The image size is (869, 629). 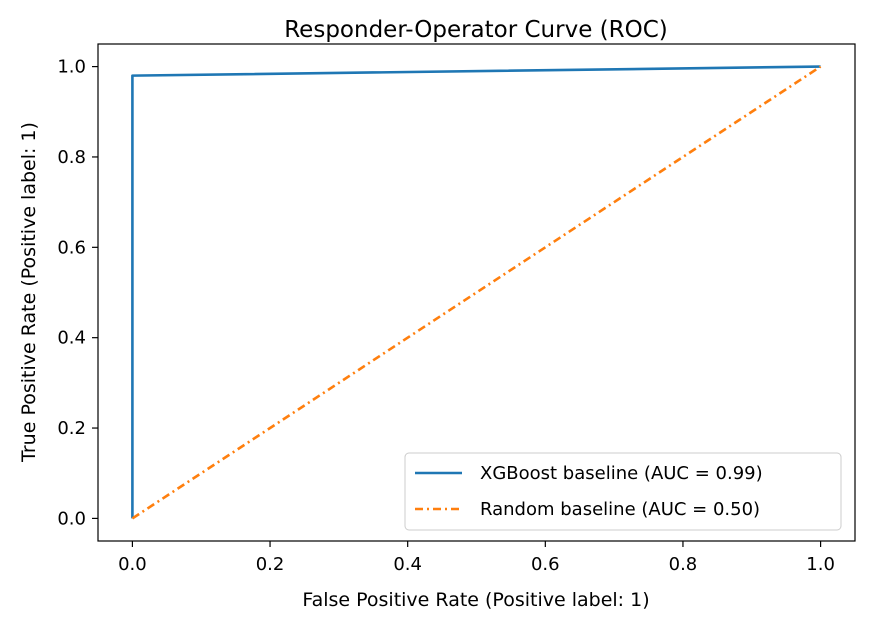 What do you see at coordinates (270, 564) in the screenshot?
I see `x-tick-label: 0.2` at bounding box center [270, 564].